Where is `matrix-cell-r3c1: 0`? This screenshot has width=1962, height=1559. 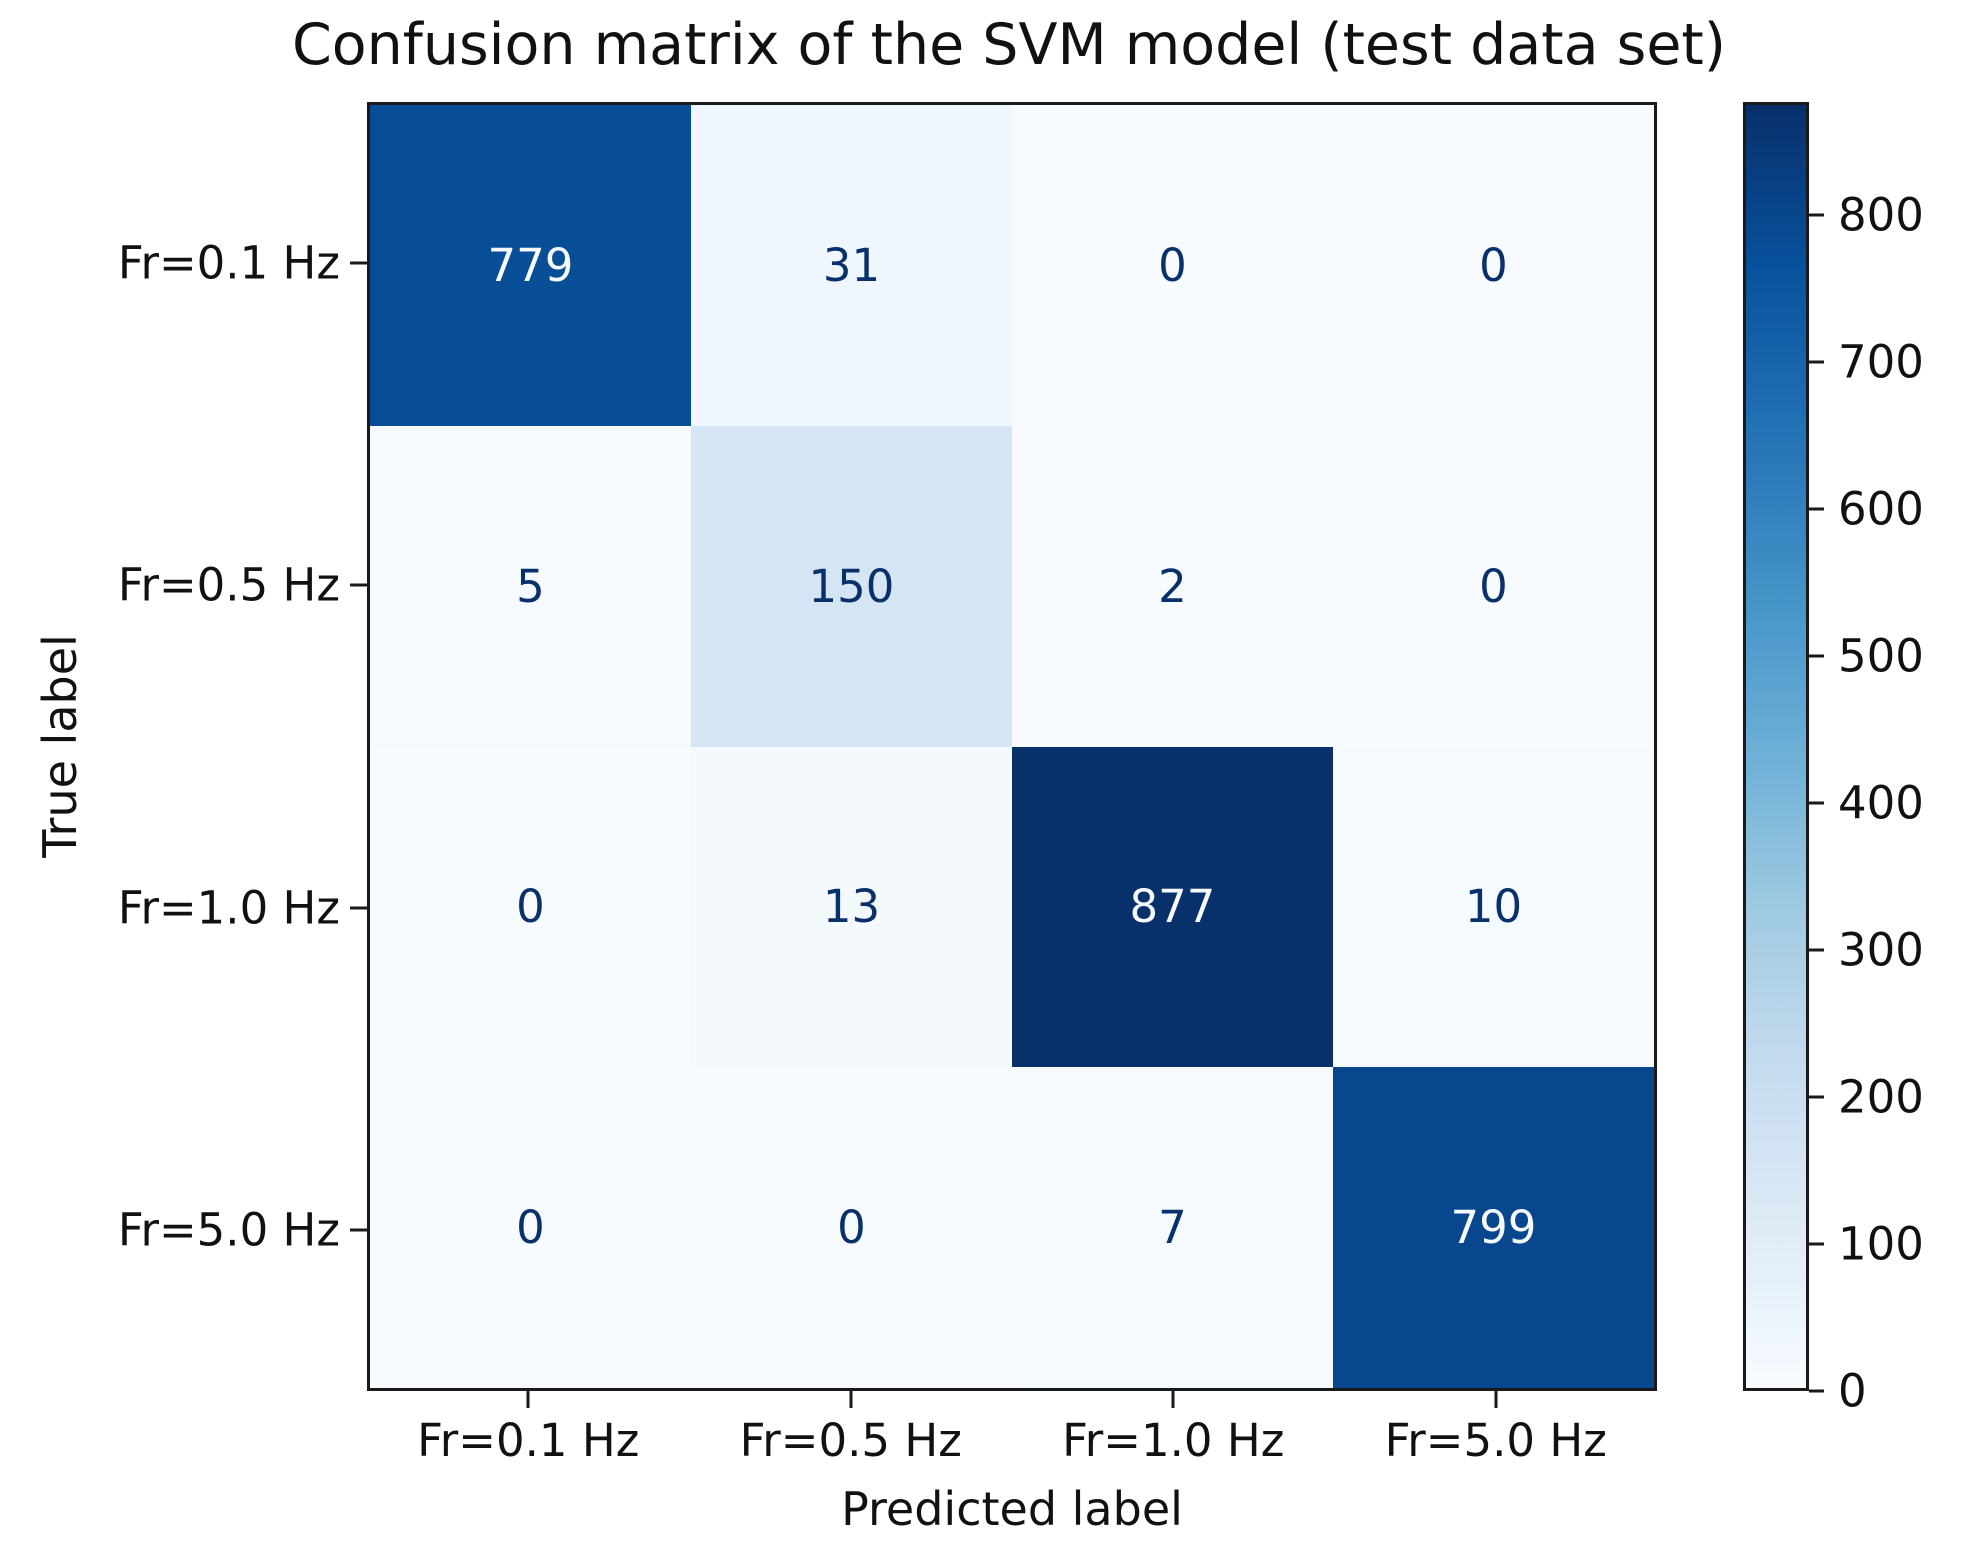 matrix-cell-r3c1: 0 is located at coordinates (851, 1227).